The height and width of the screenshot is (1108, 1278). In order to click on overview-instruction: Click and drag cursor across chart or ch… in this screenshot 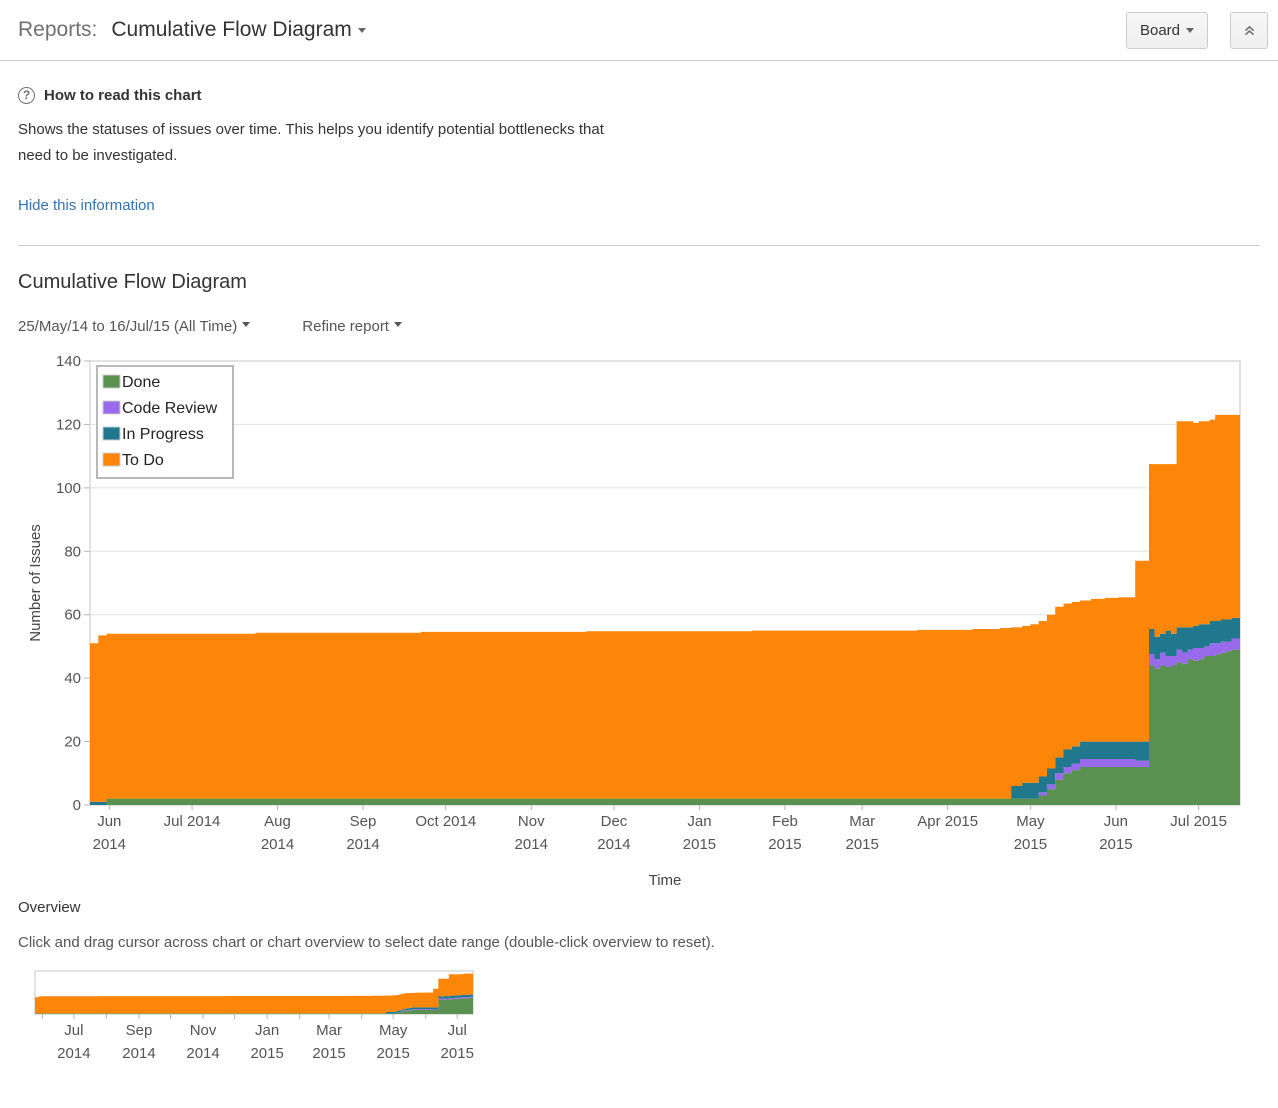, I will do `click(366, 942)`.